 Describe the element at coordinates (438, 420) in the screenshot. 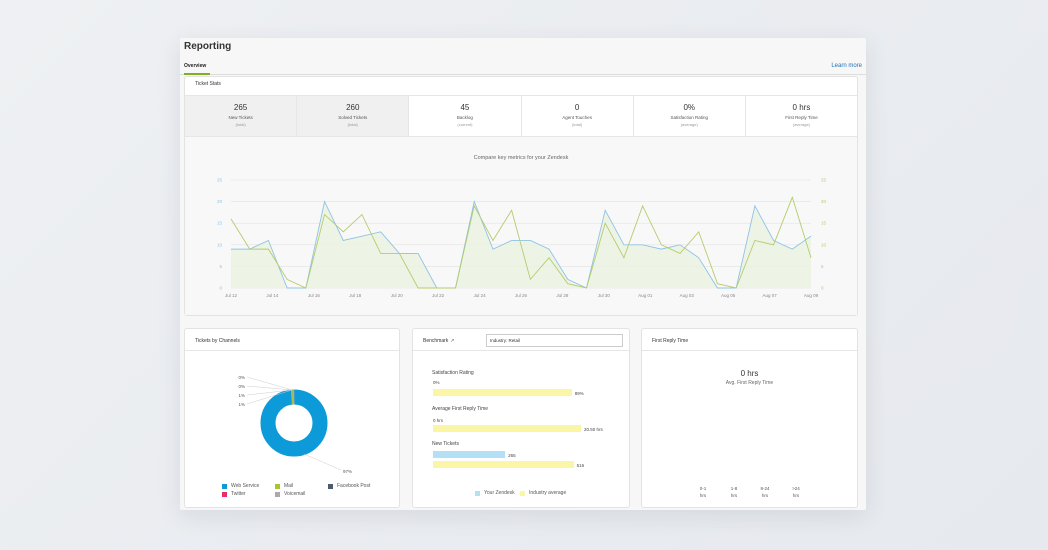

I see `benchmark-yours-value: 0 hrs` at that location.